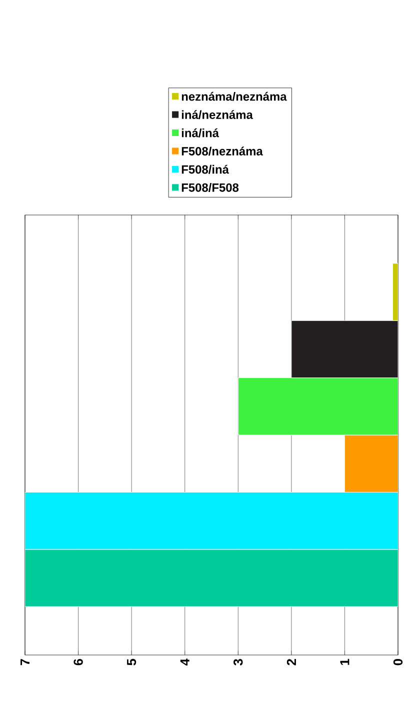 This screenshot has width=406, height=726. Describe the element at coordinates (185, 662) in the screenshot. I see `x-tick-label: 4` at that location.